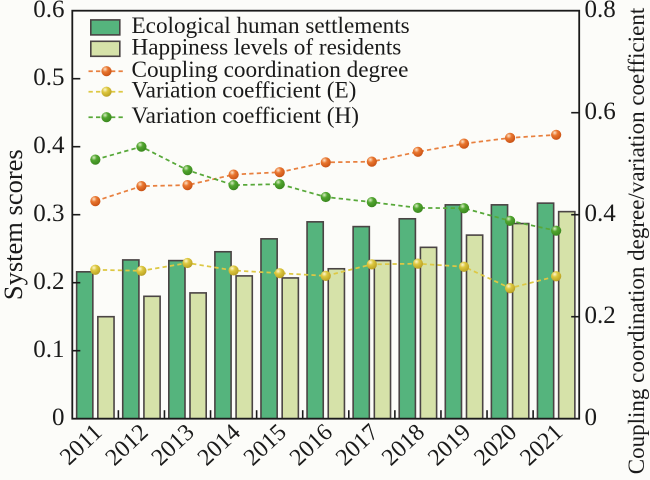 The image size is (650, 480). Describe the element at coordinates (270, 70) in the screenshot. I see `svg-text: Coupling coordination degree` at that location.